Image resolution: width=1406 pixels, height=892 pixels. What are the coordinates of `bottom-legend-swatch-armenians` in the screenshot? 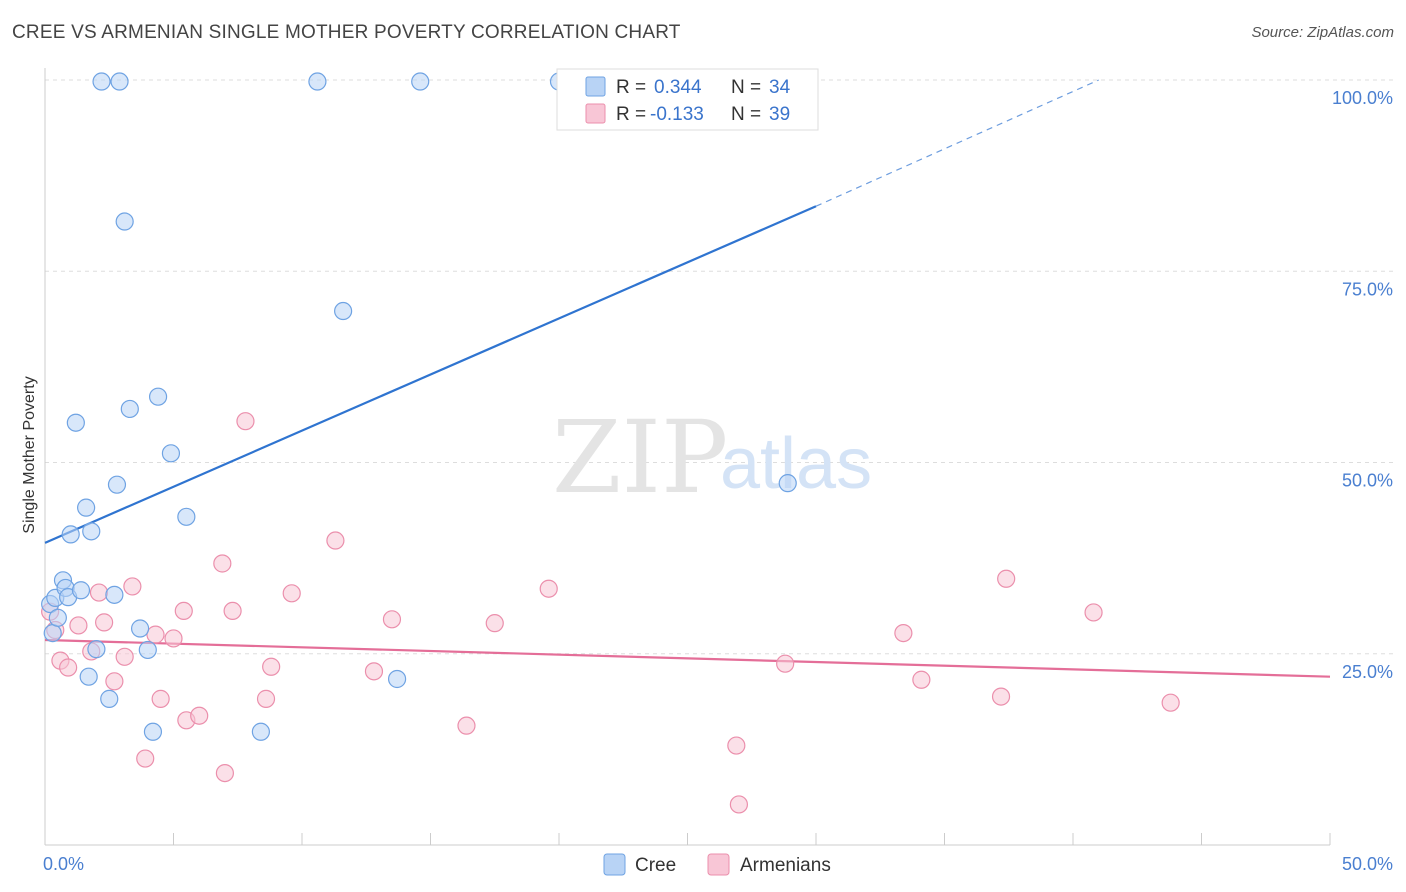 It's located at (718, 864).